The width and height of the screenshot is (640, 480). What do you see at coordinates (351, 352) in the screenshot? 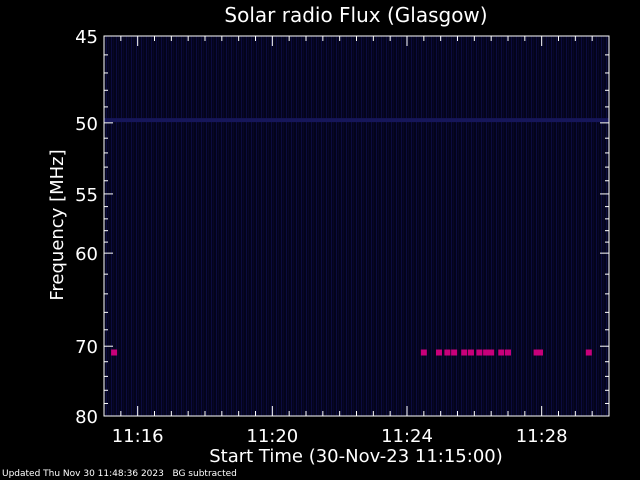
I see `burst-events` at bounding box center [351, 352].